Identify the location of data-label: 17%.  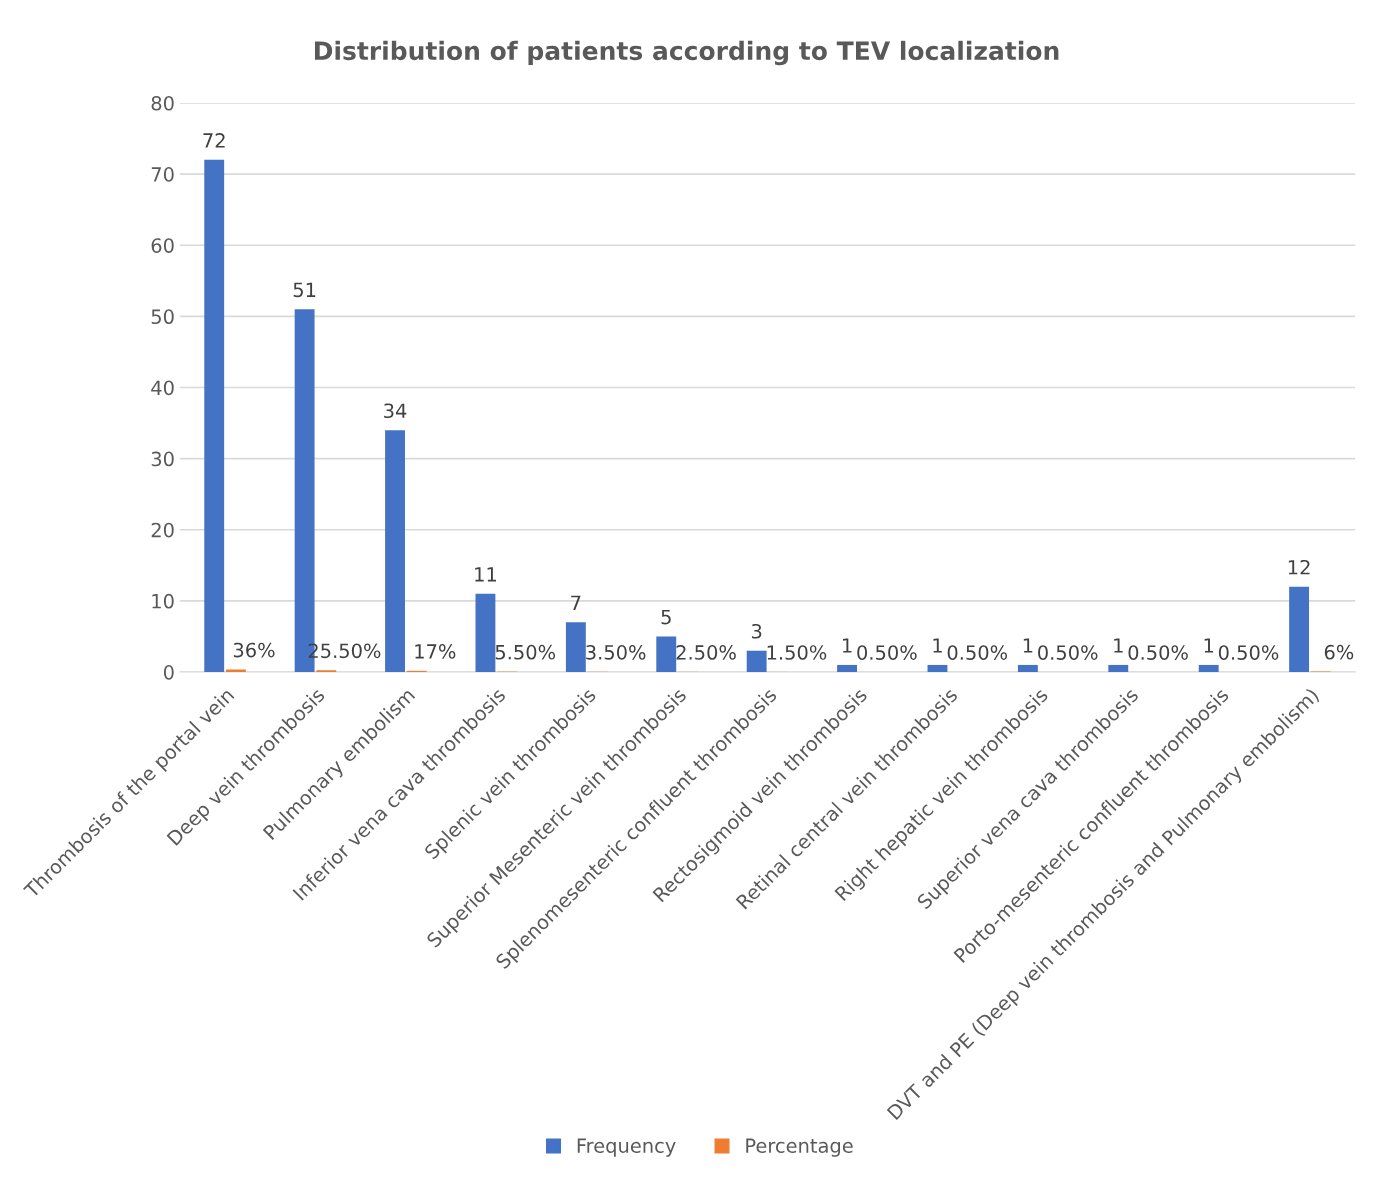
(435, 651).